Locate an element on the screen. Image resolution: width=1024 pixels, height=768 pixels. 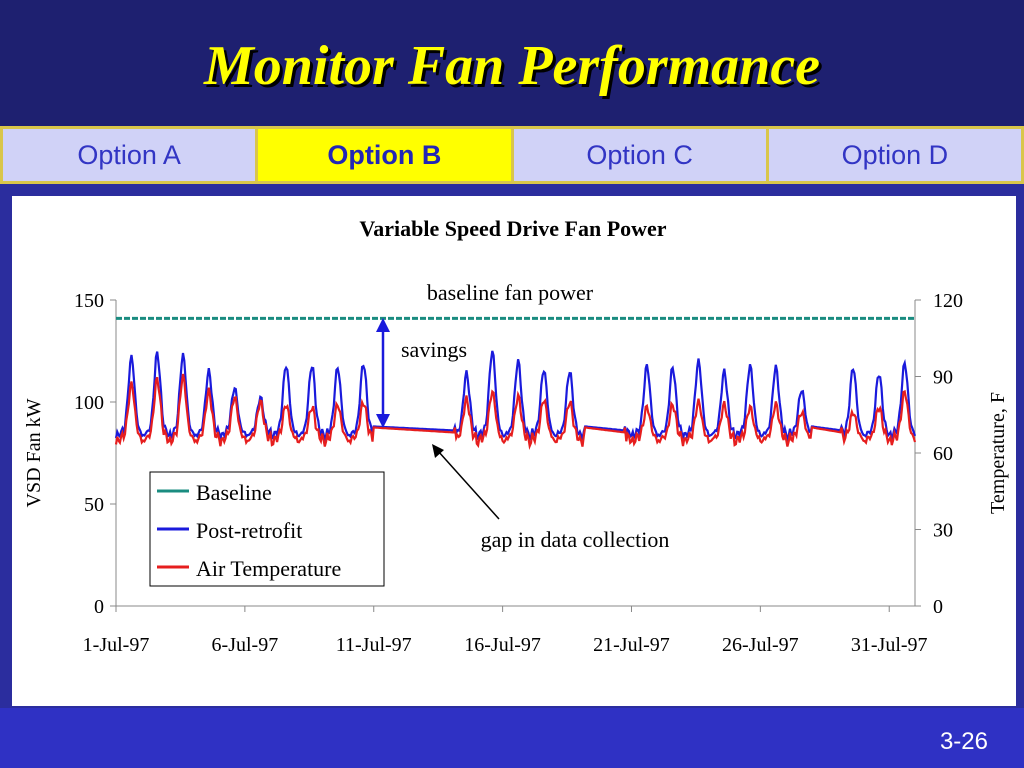
x-tick-label: 1-Jul-97 is located at coordinates (116, 645).